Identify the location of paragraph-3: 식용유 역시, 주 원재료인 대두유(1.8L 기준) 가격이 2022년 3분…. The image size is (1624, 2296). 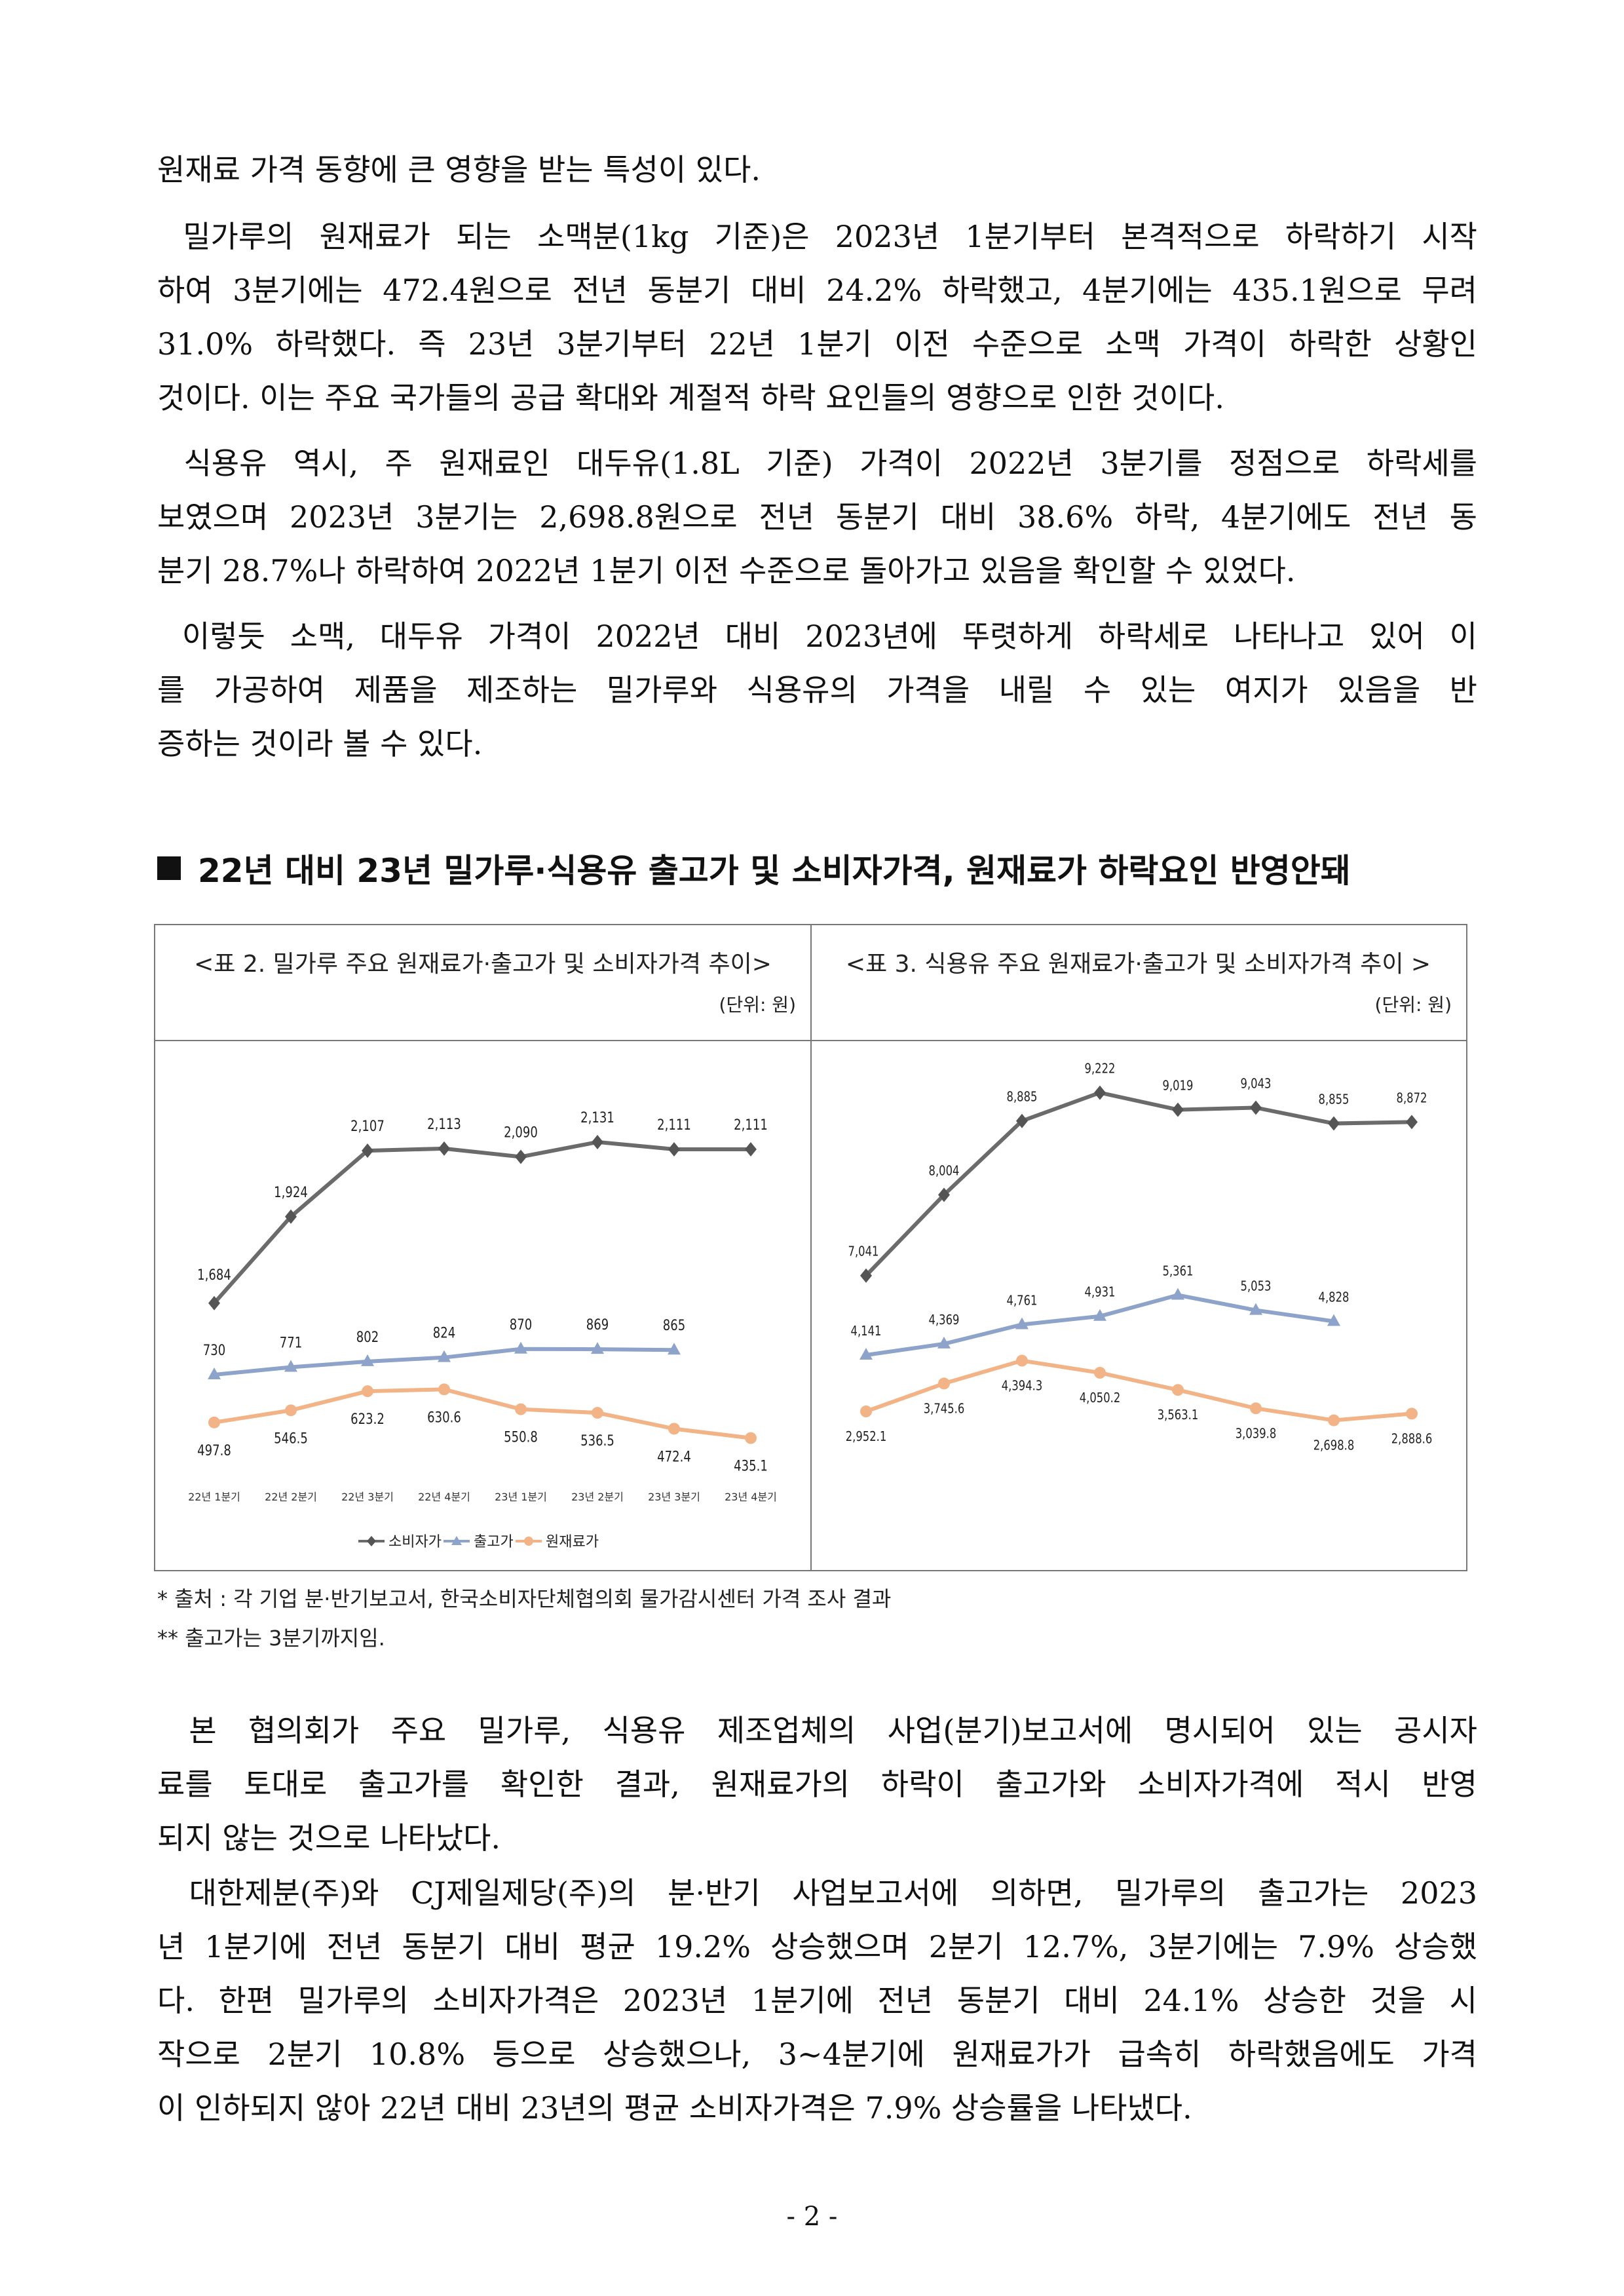
(817, 517).